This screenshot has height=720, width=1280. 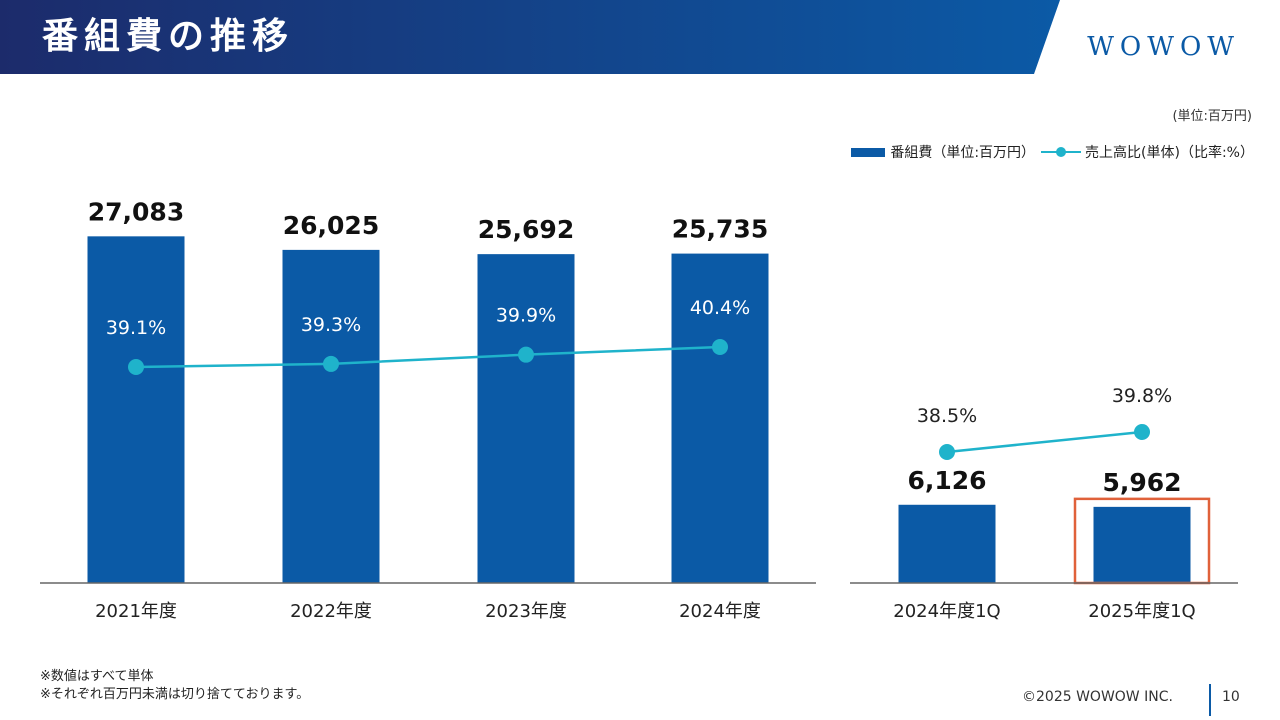 I want to click on annual-ratio-label-4: 40.4%, so click(x=720, y=308).